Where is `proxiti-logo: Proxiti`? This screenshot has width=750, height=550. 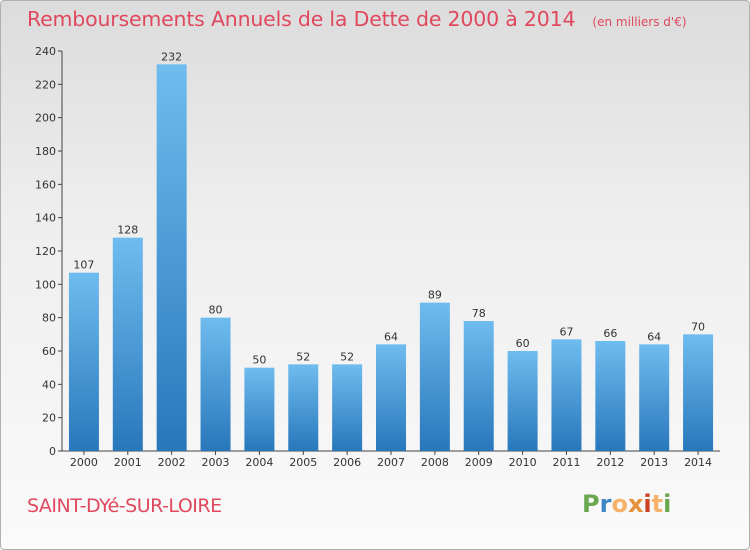 proxiti-logo: Proxiti is located at coordinates (626, 504).